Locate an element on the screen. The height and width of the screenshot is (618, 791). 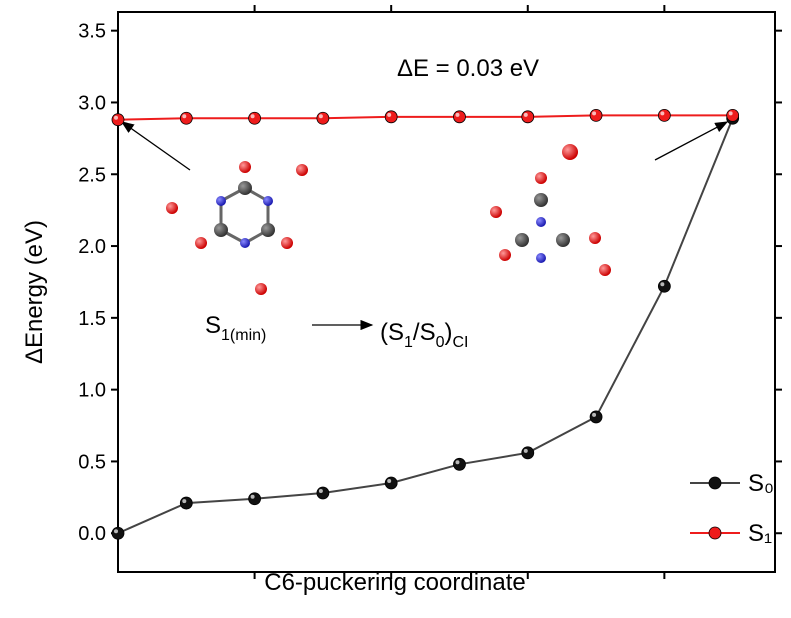
y-tick-label: 0.0 is located at coordinates (92, 534).